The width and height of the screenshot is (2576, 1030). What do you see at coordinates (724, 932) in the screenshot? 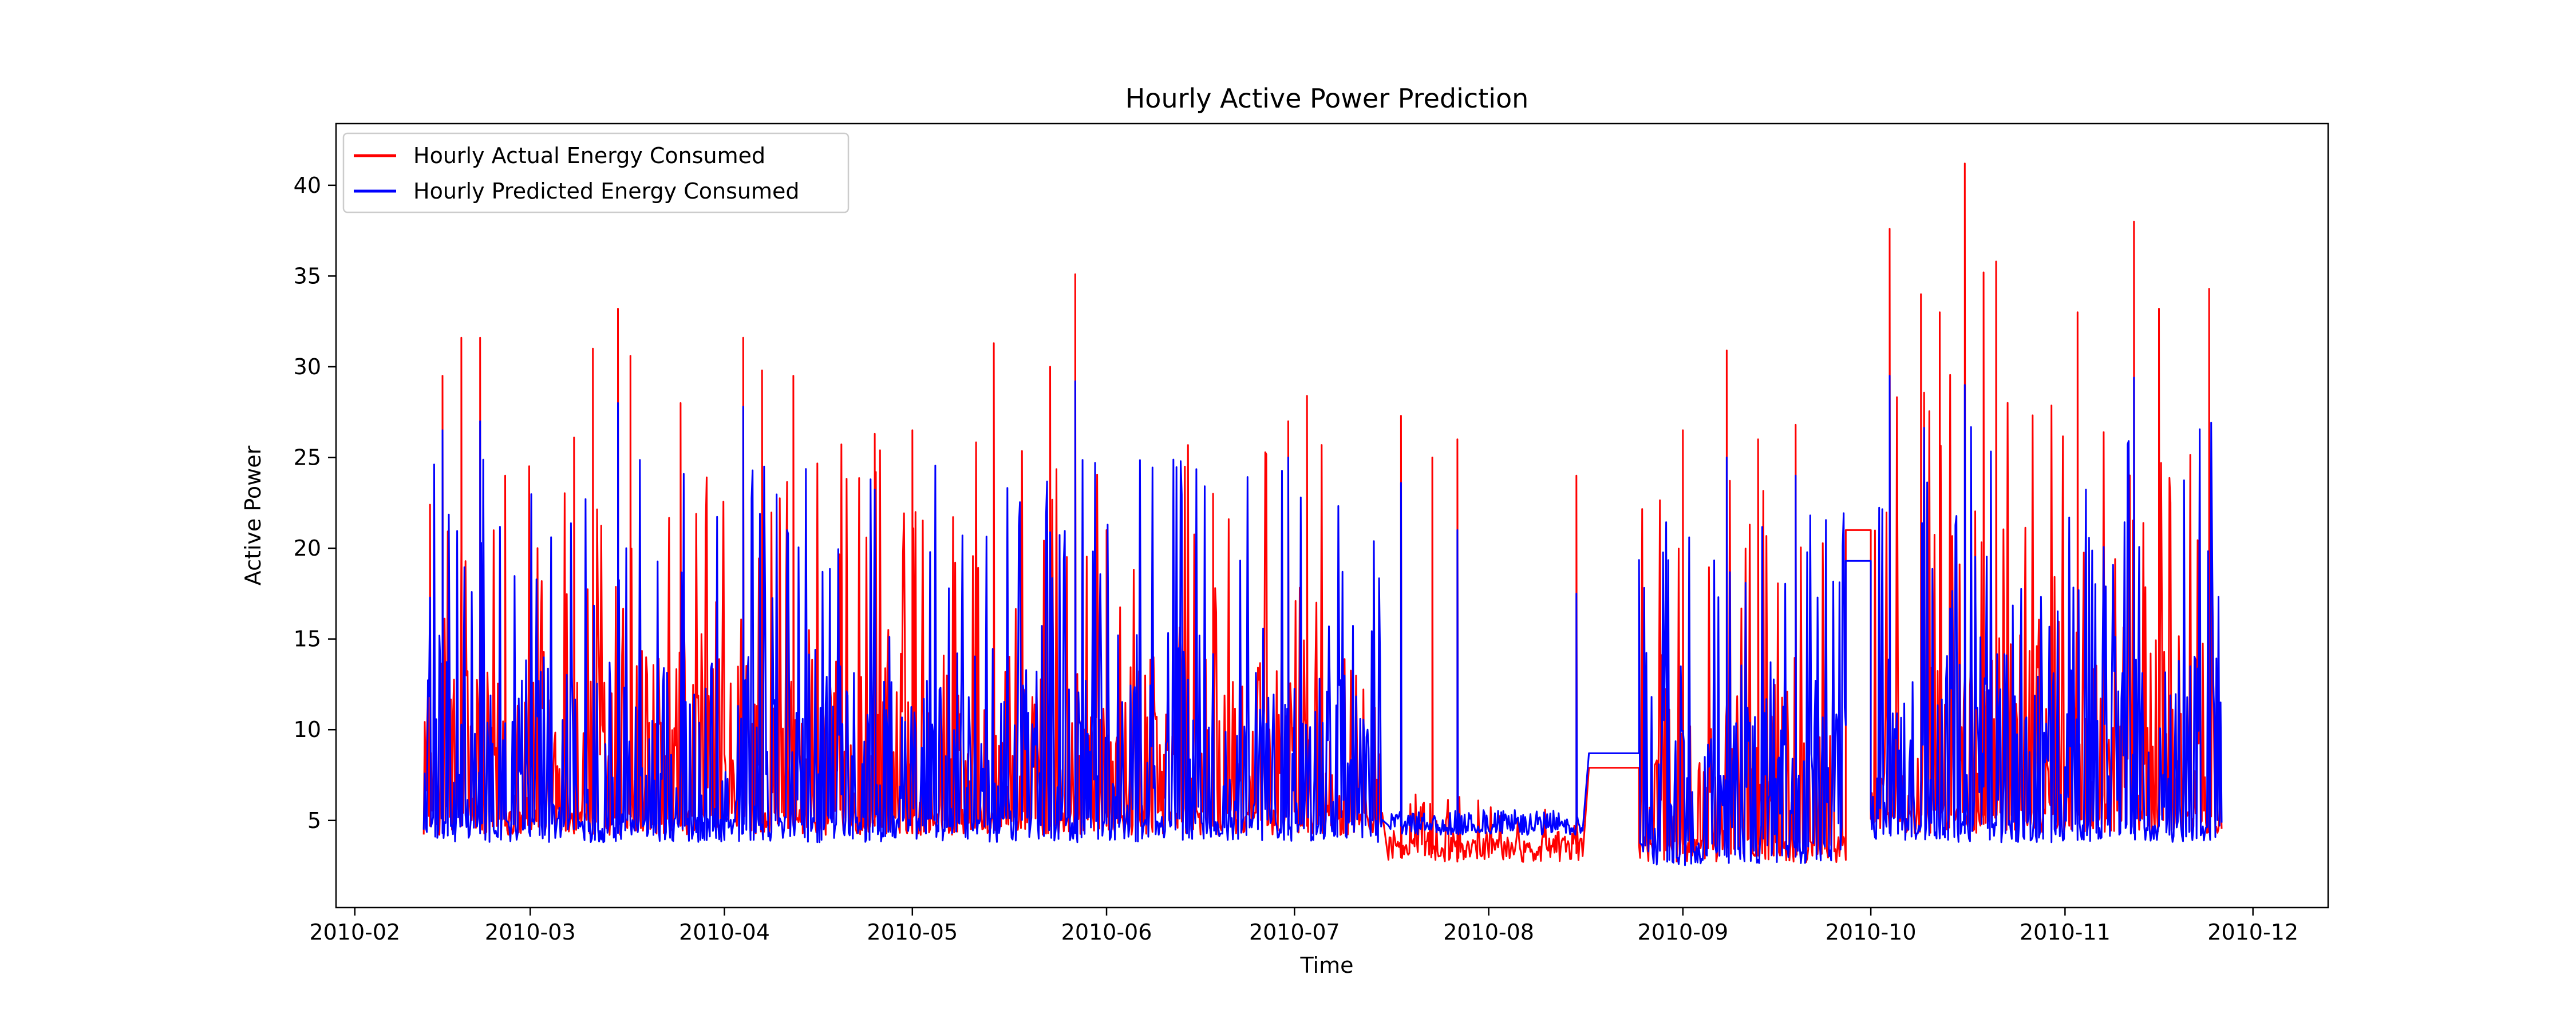
I see `x-tick-label: 2010-04` at bounding box center [724, 932].